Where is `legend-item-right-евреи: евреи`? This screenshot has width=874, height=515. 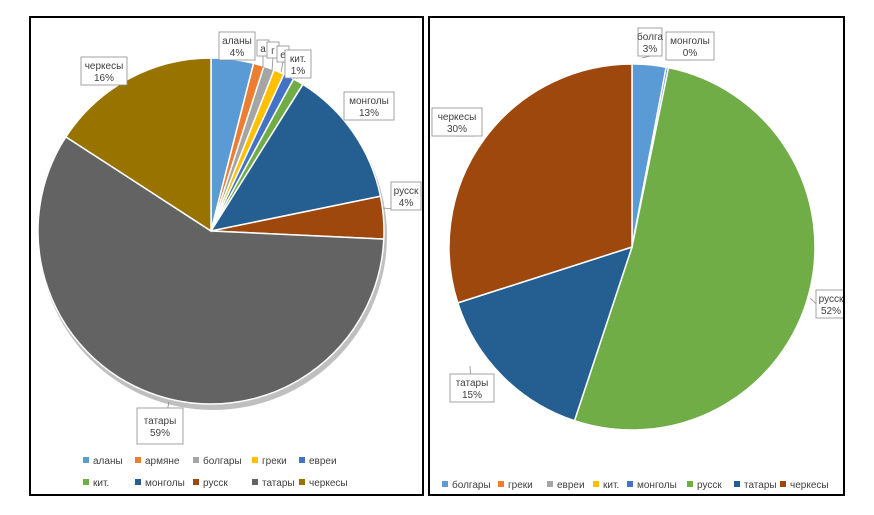 legend-item-right-евреи: евреи is located at coordinates (566, 485).